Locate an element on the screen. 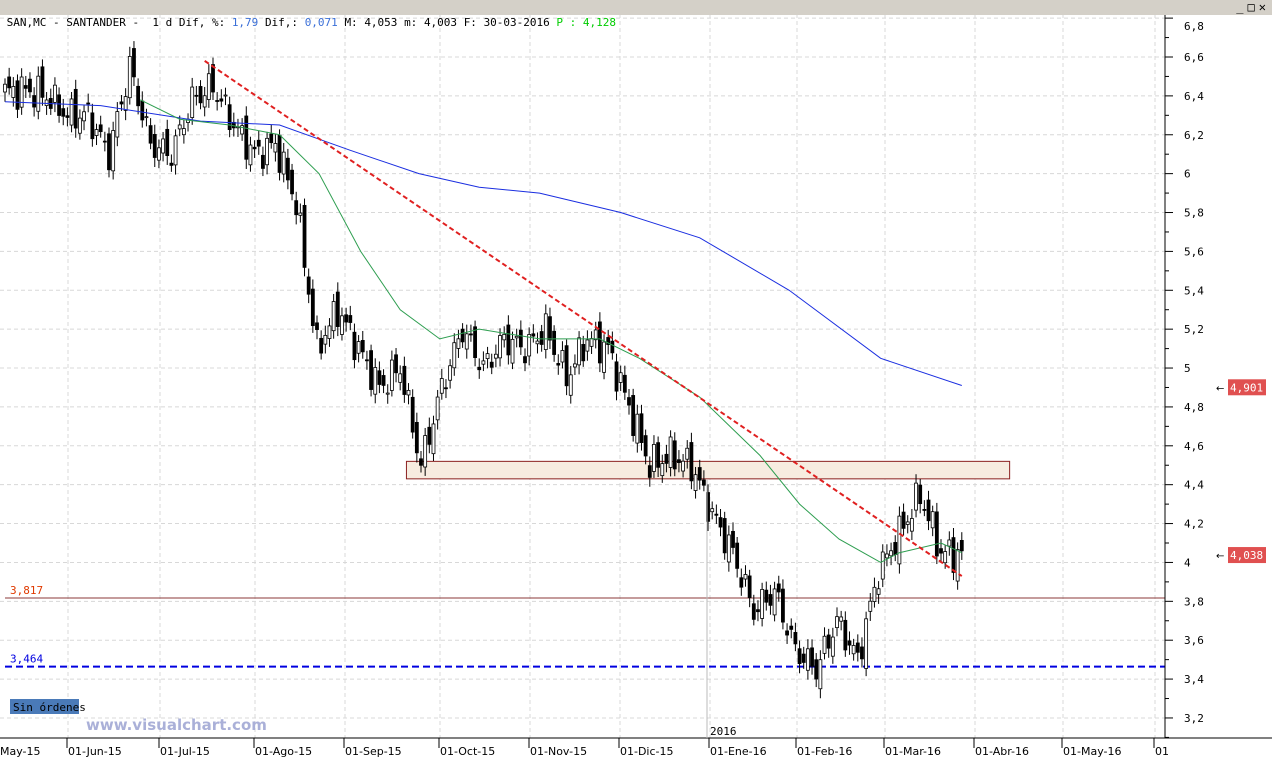 The image size is (1272, 759). y-tick-label: 4,2 is located at coordinates (1194, 524).